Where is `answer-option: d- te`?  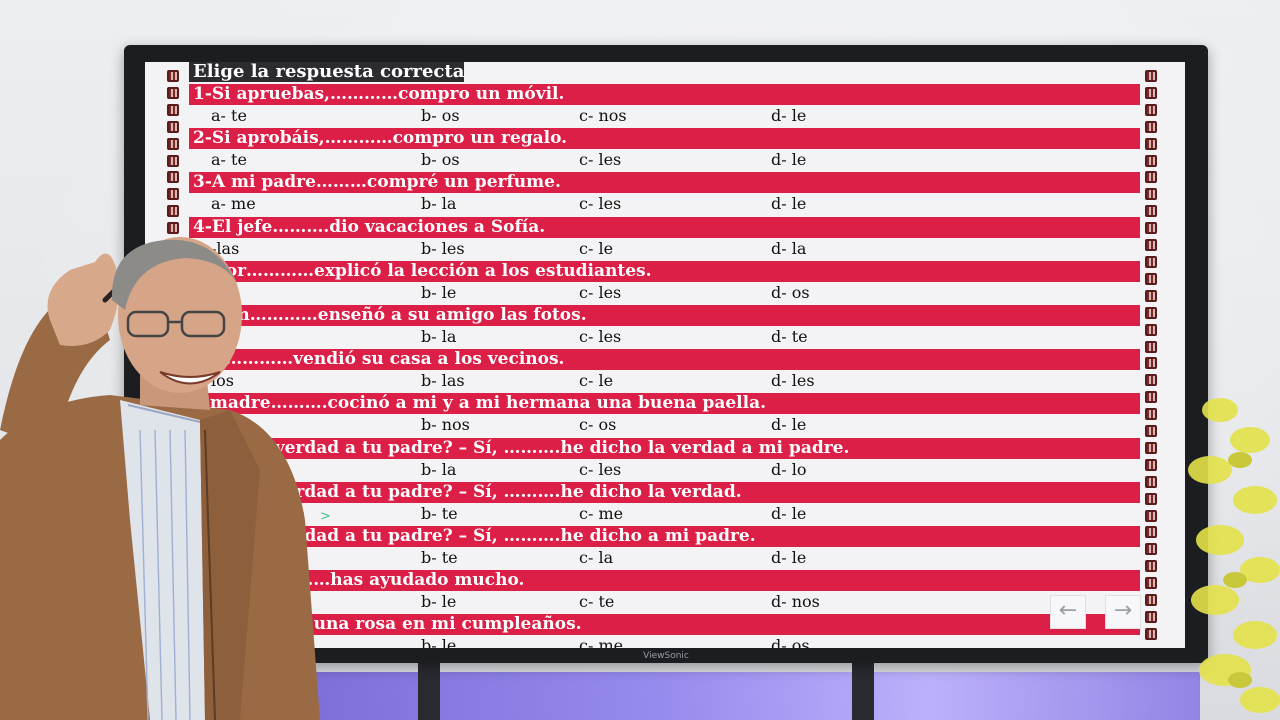
answer-option: d- te is located at coordinates (789, 336).